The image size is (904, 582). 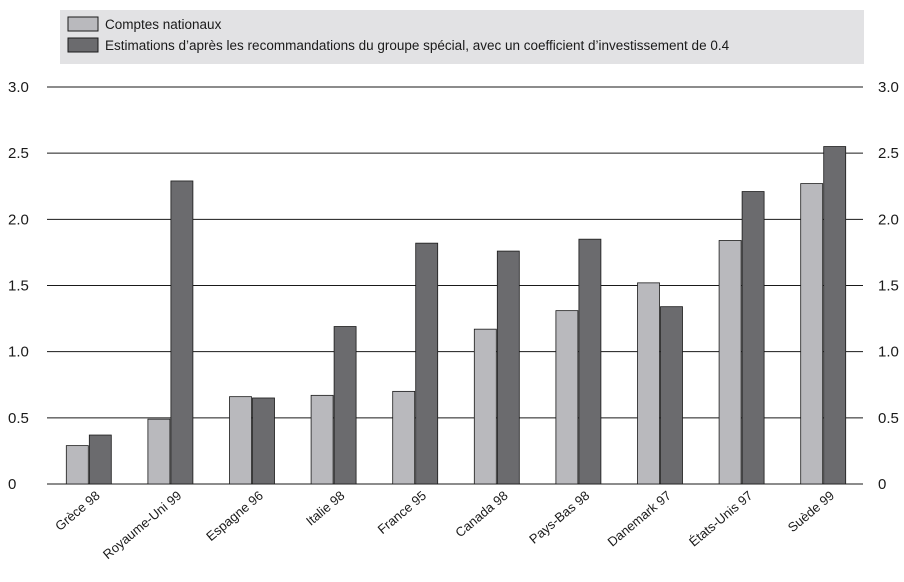 I want to click on y-tick-label-left: 0, so click(x=12, y=484).